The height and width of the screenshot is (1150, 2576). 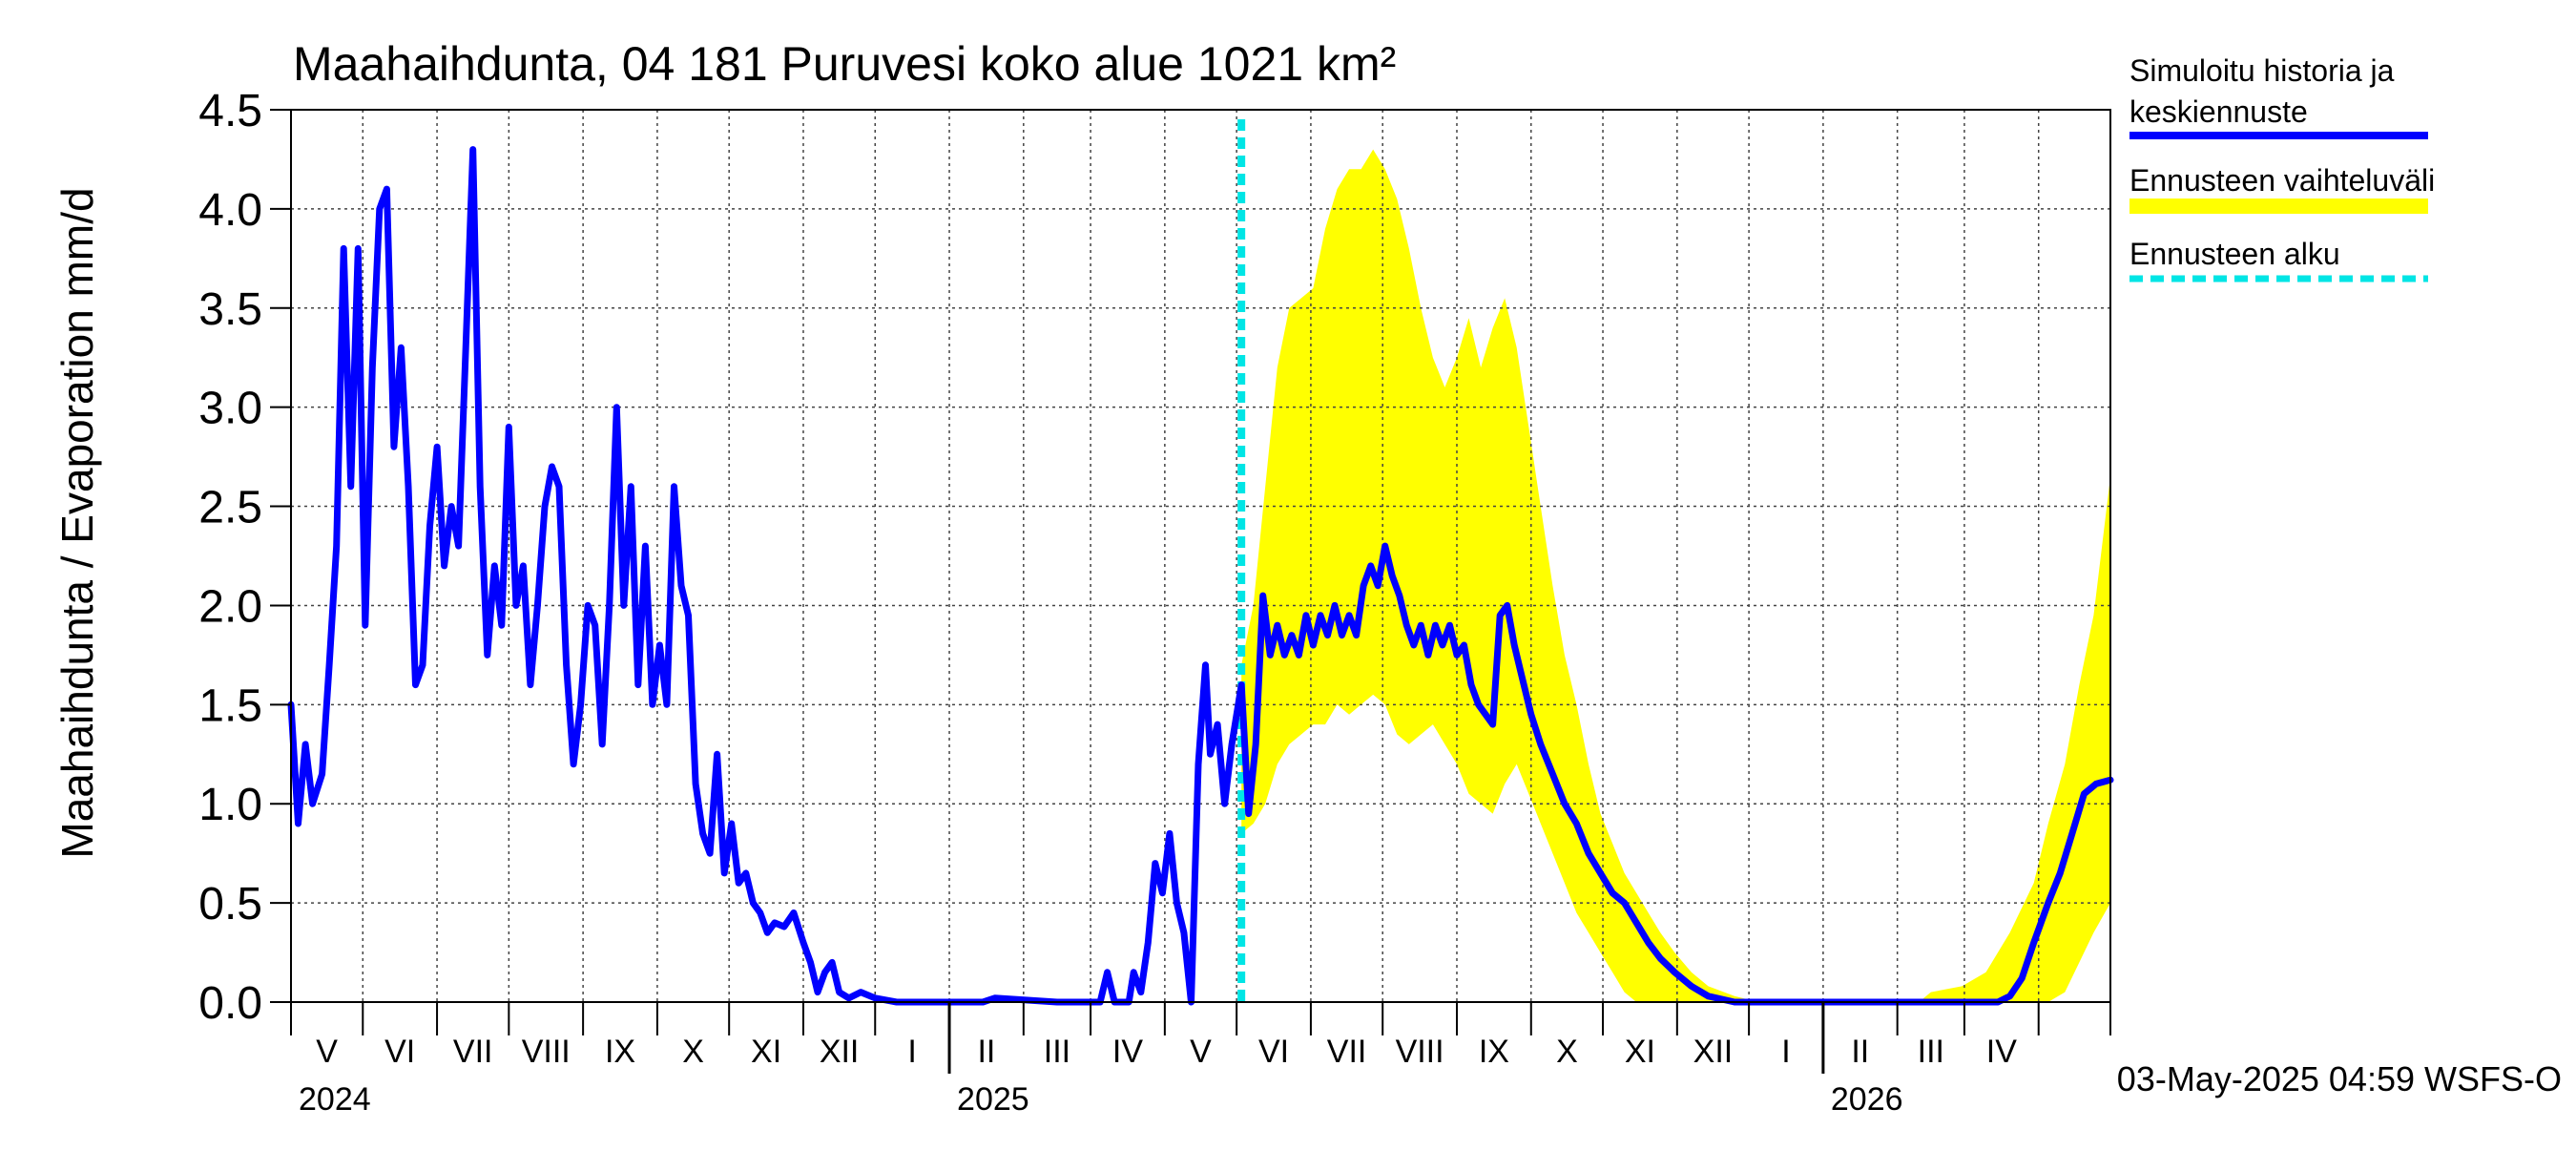 What do you see at coordinates (620, 1052) in the screenshot?
I see `month-label-4: IX` at bounding box center [620, 1052].